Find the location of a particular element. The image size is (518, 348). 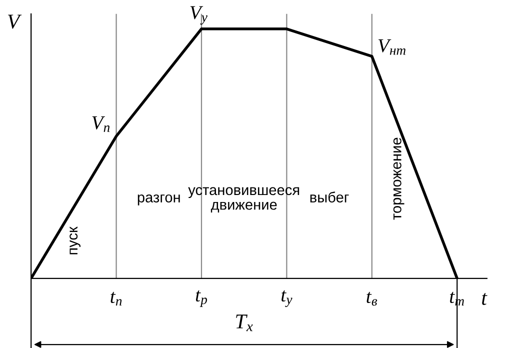

x-tick-label: t$_{р}$ is located at coordinates (202, 298).